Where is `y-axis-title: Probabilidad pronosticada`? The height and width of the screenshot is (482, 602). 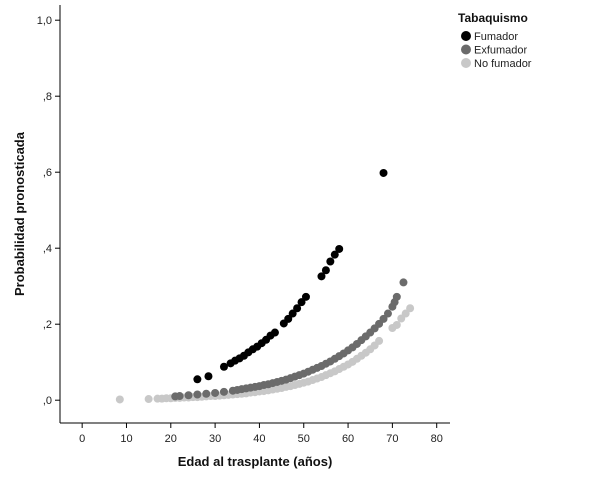
y-axis-title: Probabilidad pronosticada is located at coordinates (19, 213).